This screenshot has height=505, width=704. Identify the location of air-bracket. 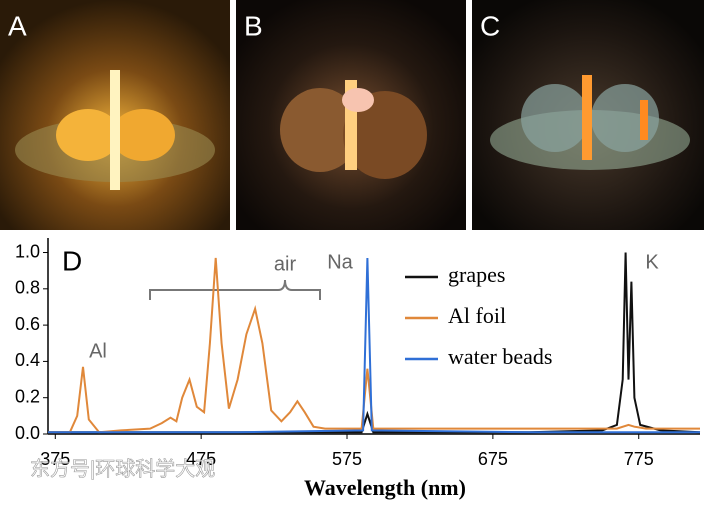
(235, 289).